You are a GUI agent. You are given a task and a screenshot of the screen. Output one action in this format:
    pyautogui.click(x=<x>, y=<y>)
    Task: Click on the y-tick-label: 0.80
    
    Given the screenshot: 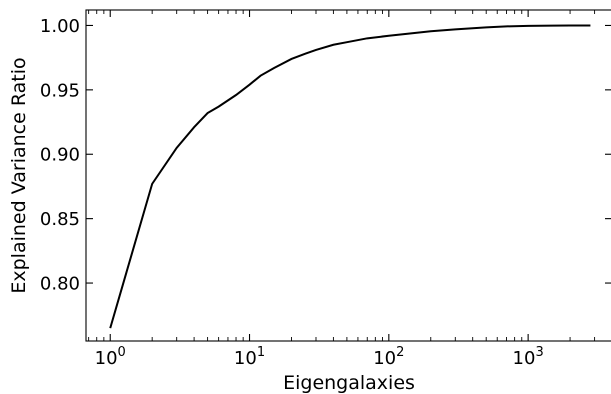 What is the action you would take?
    pyautogui.click(x=60, y=284)
    